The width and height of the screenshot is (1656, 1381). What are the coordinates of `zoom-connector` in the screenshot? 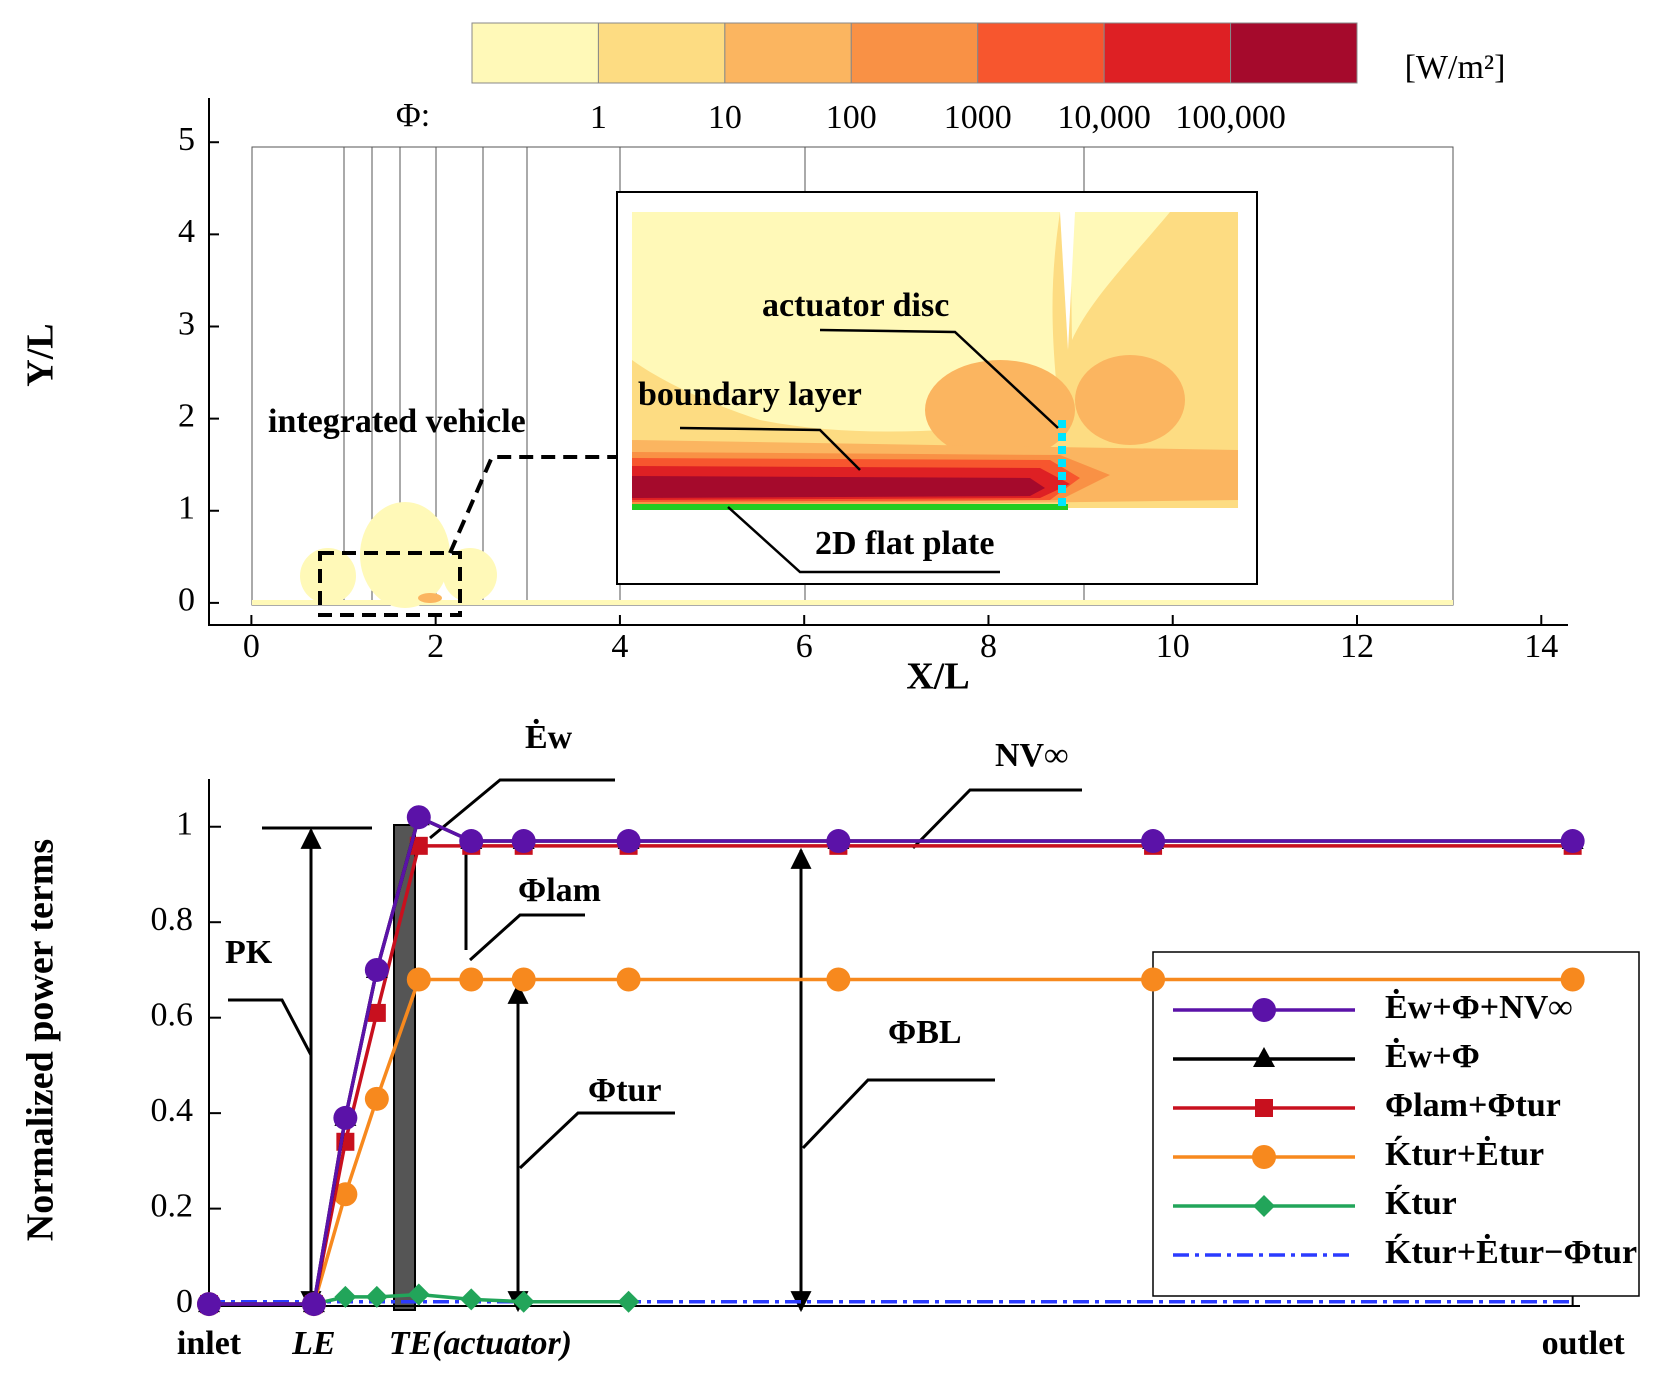 It's located at (534, 504).